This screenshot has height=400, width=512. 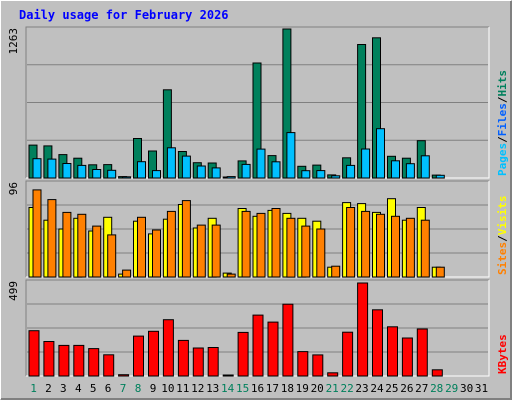 What do you see at coordinates (33, 388) in the screenshot?
I see `x-tick-label-day-1: 1` at bounding box center [33, 388].